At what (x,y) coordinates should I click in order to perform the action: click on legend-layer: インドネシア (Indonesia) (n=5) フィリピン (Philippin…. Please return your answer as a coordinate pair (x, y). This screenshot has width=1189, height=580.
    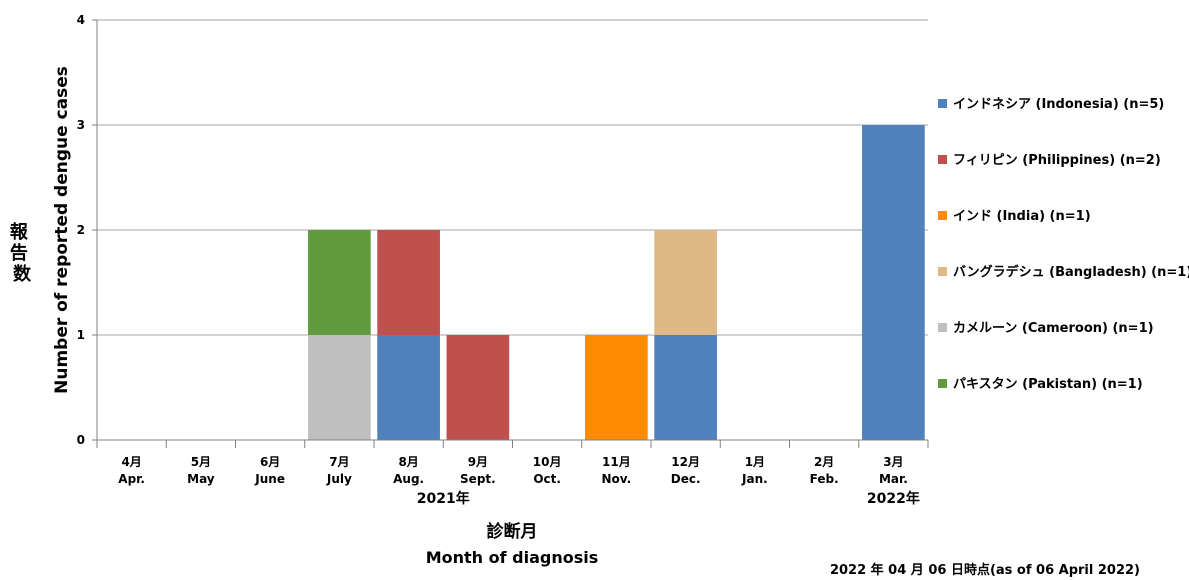
    Looking at the image, I should click on (1063, 244).